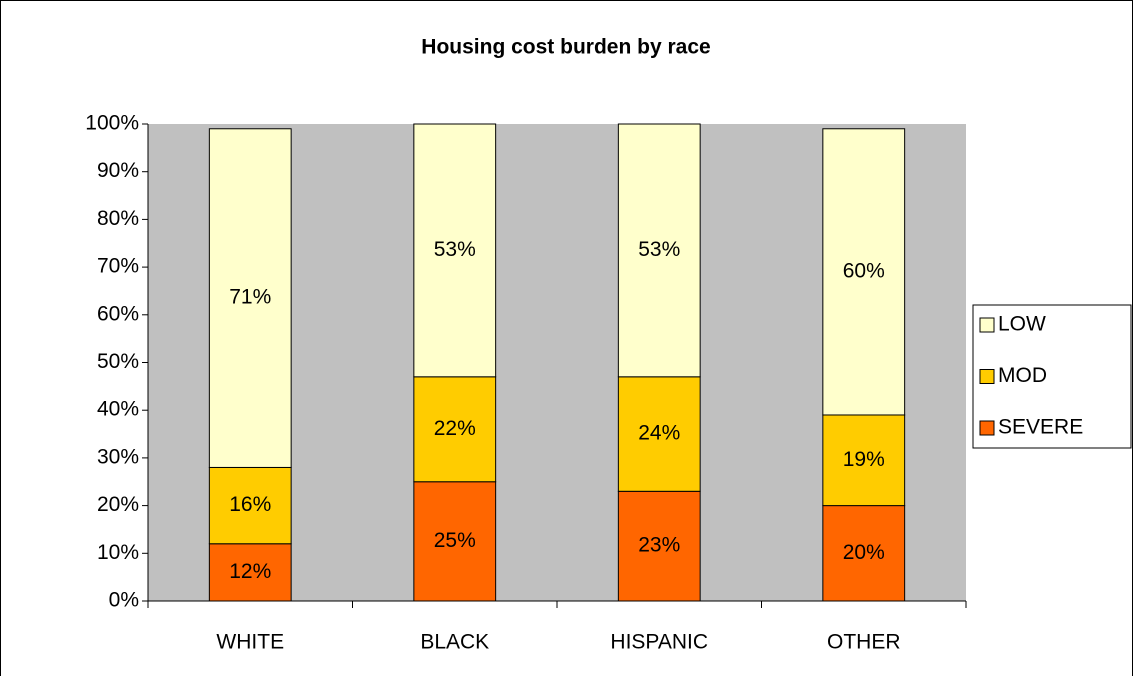  I want to click on x-tick-label: OTHER, so click(864, 642).